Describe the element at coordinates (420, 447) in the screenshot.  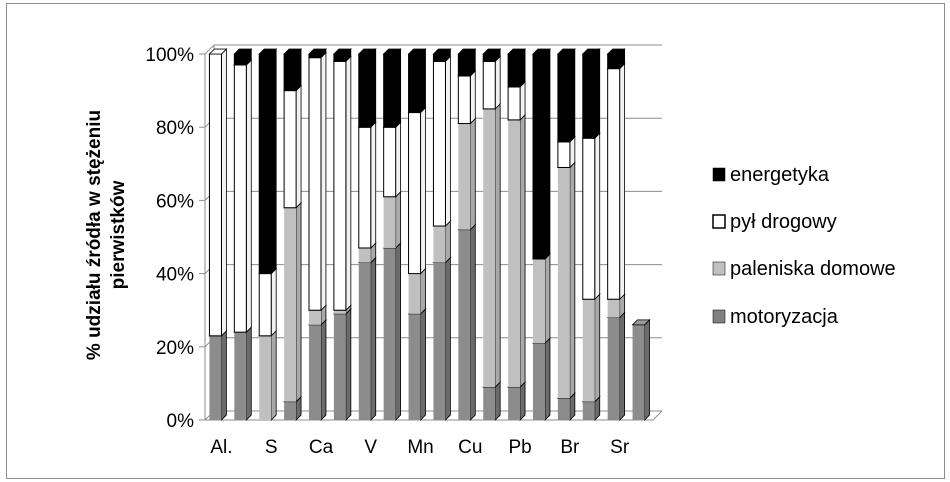
I see `x-tick-label: Mn` at that location.